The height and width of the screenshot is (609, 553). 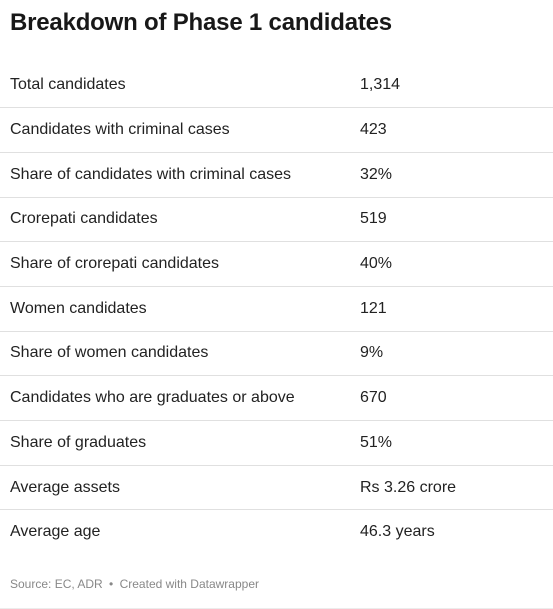 What do you see at coordinates (78, 442) in the screenshot?
I see `row-label: Share of graduates` at bounding box center [78, 442].